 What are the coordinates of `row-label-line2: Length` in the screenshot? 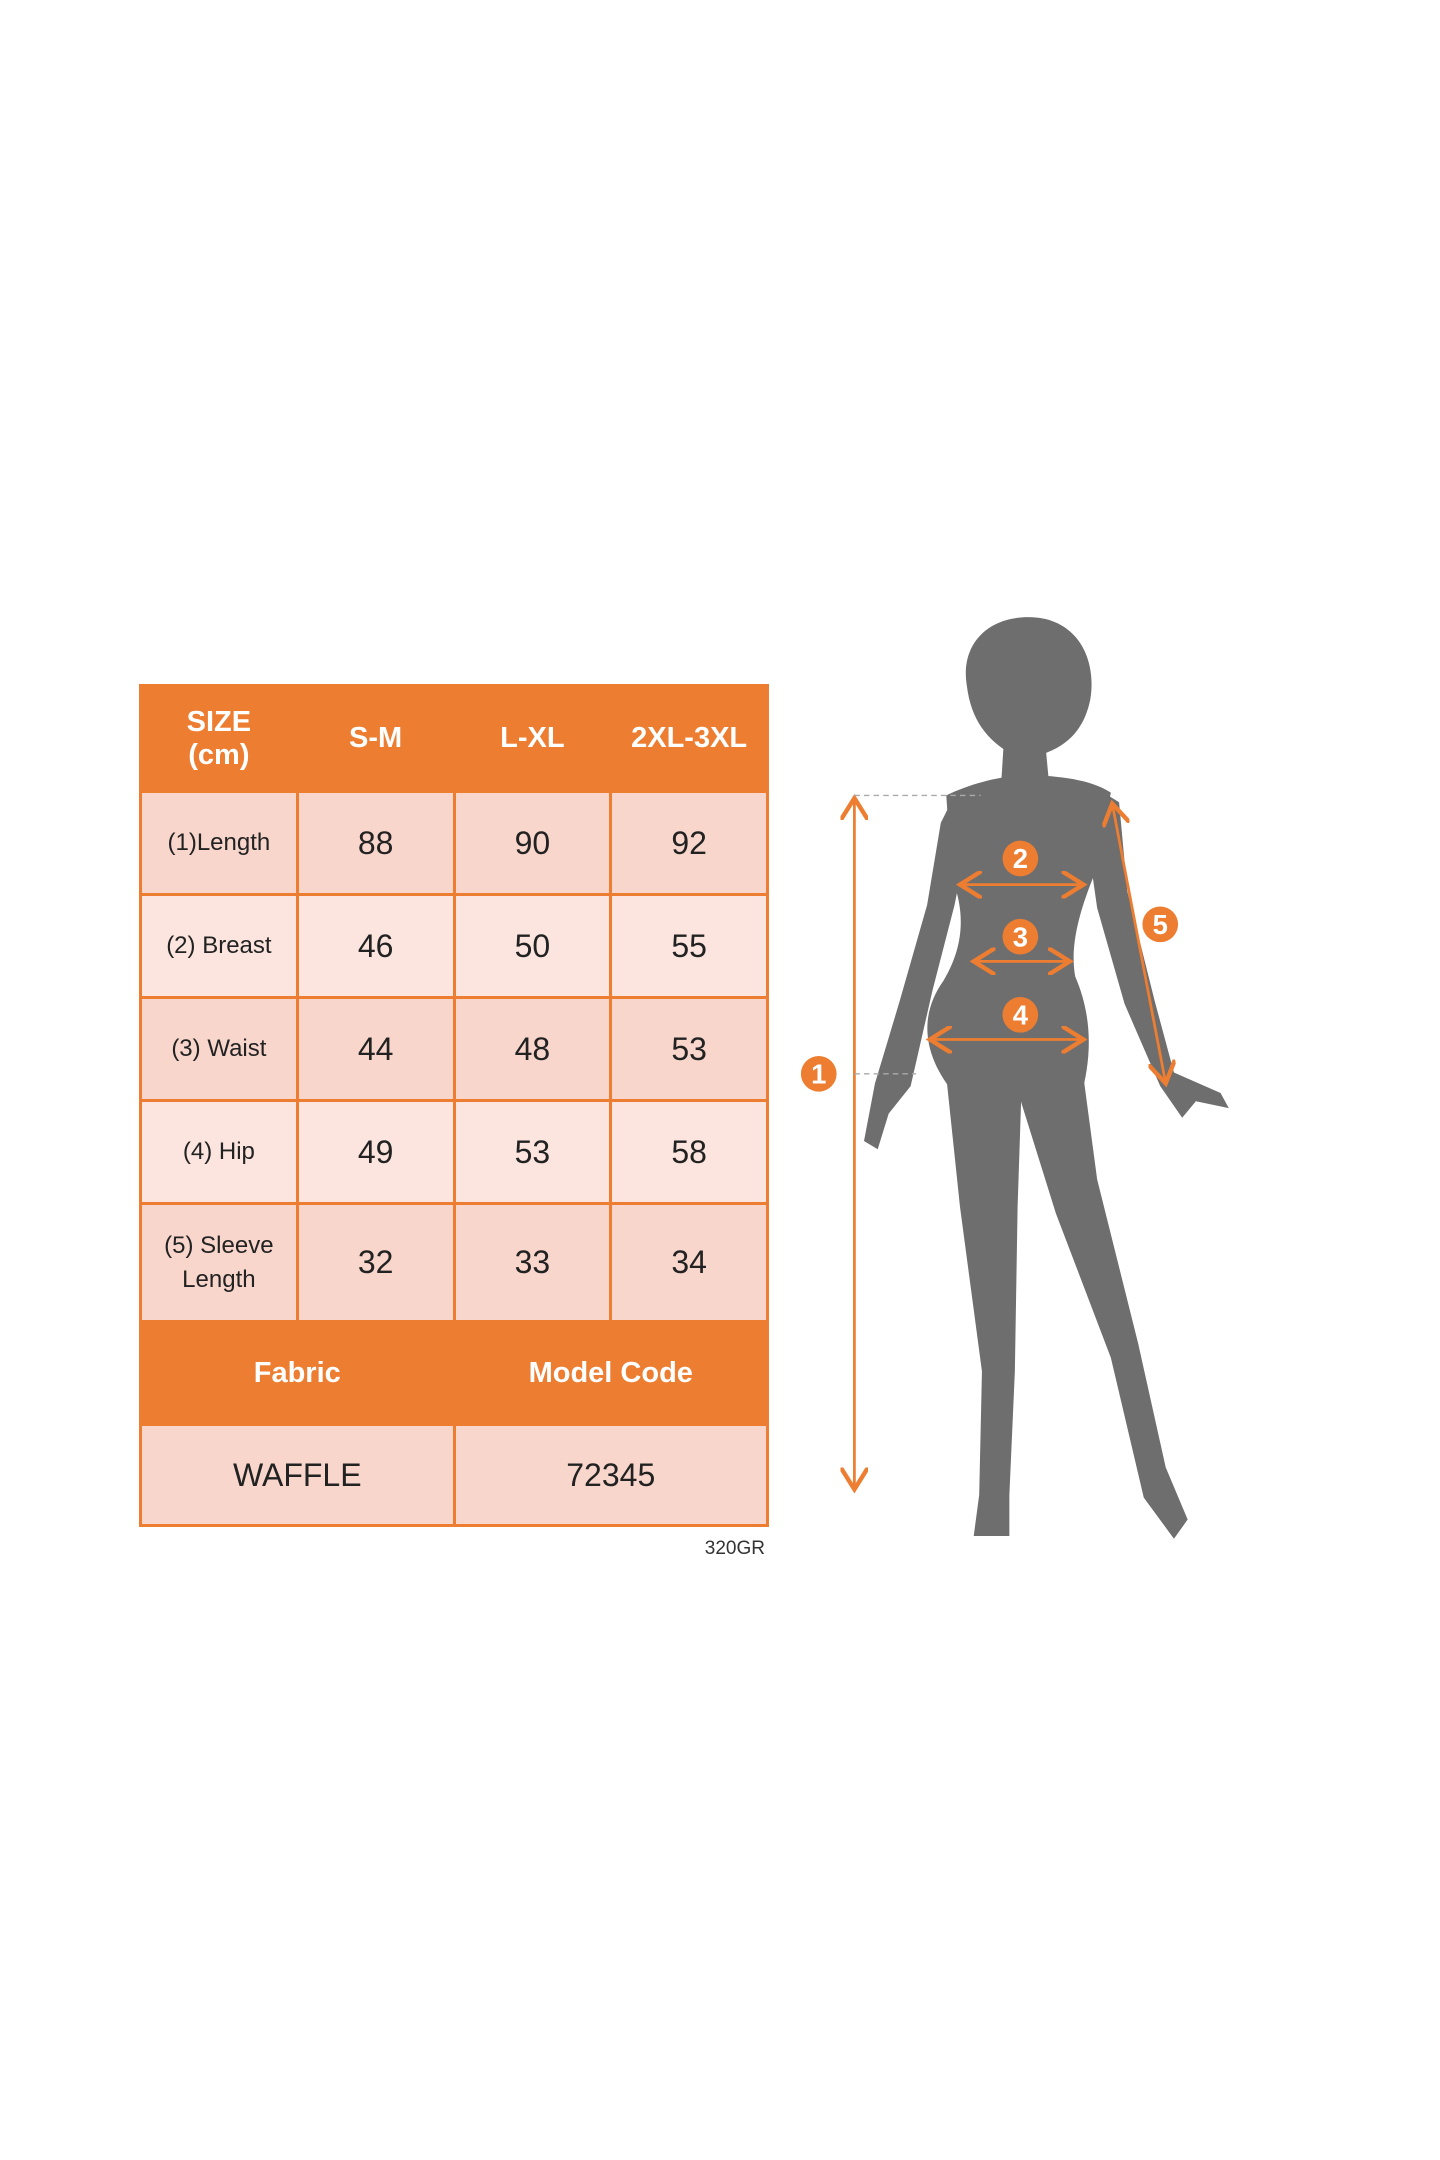 It's located at (219, 1279).